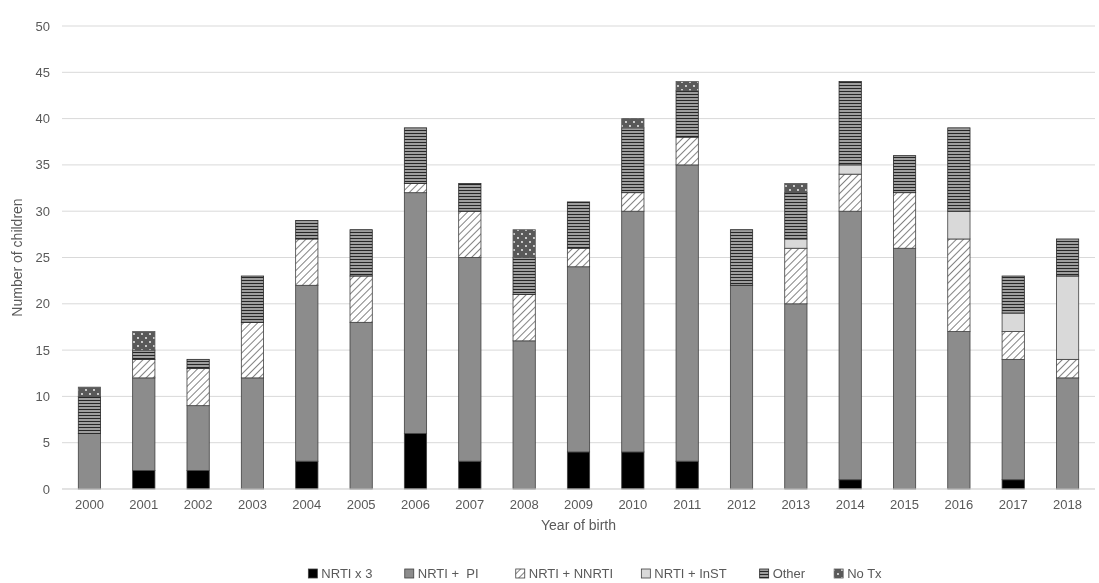 The image size is (1099, 583). I want to click on x-tick-label: 2013, so click(796, 504).